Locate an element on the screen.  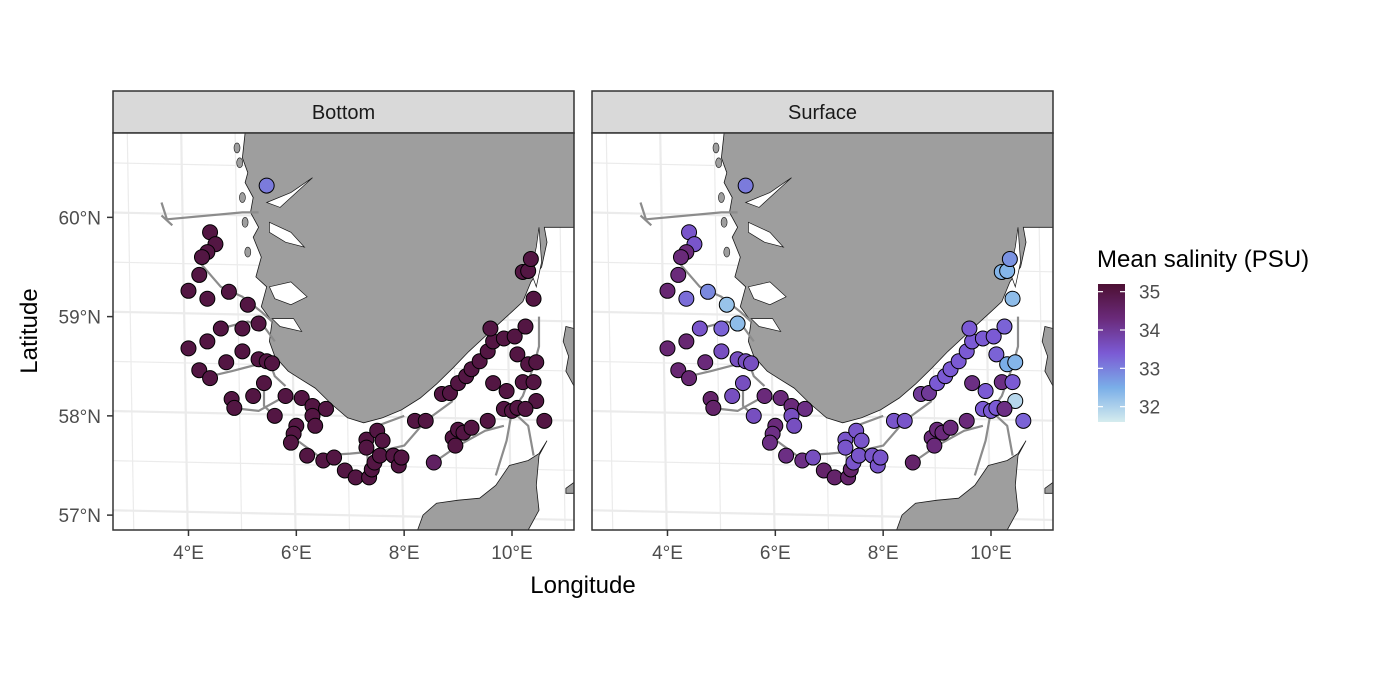
legend-tick-label: 32 is located at coordinates (1149, 408).